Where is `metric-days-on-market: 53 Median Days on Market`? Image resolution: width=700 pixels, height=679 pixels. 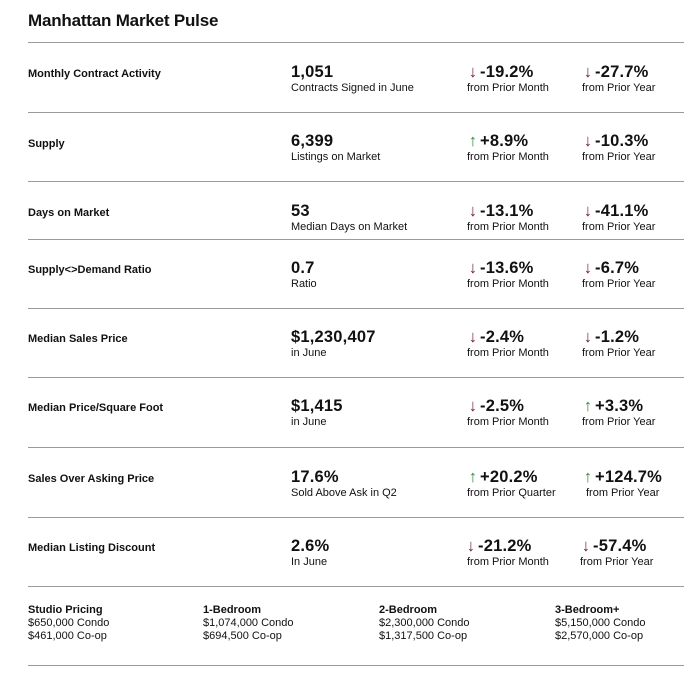
metric-days-on-market: 53 Median Days on Market is located at coordinates (349, 218).